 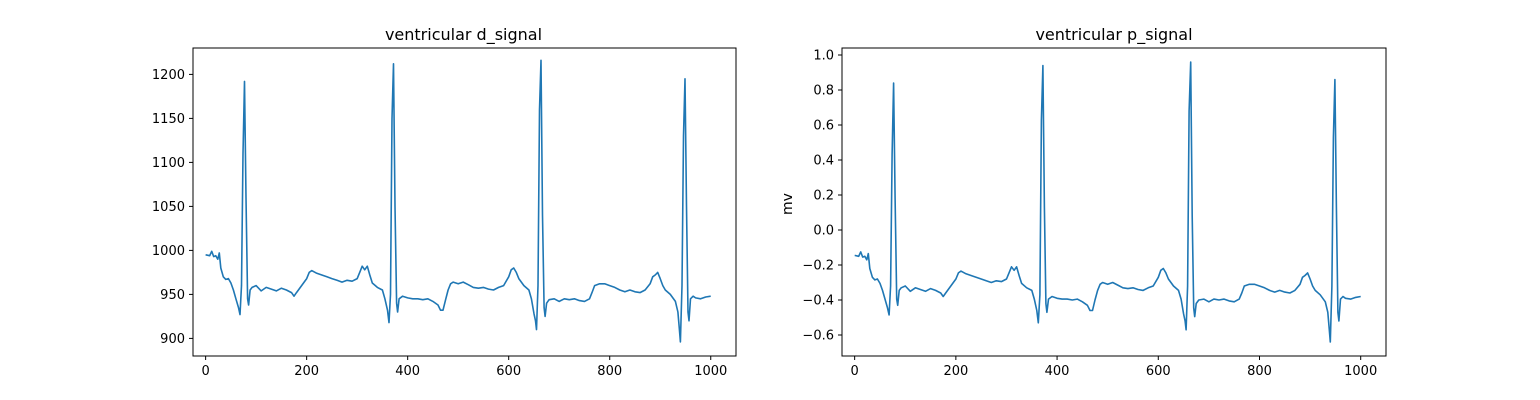 What do you see at coordinates (788, 204) in the screenshot?
I see `y-axis-label: mv` at bounding box center [788, 204].